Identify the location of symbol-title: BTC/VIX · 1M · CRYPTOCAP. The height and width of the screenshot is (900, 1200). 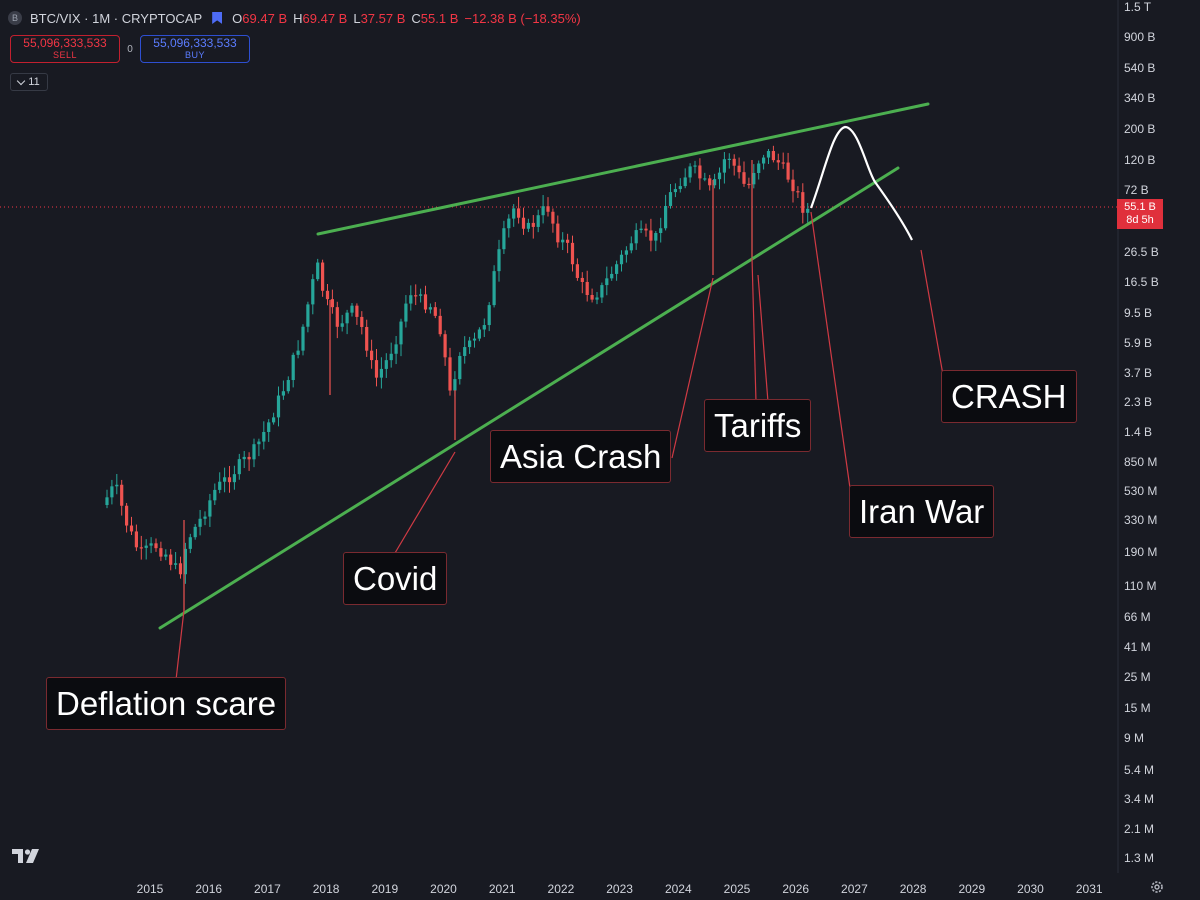
(116, 18).